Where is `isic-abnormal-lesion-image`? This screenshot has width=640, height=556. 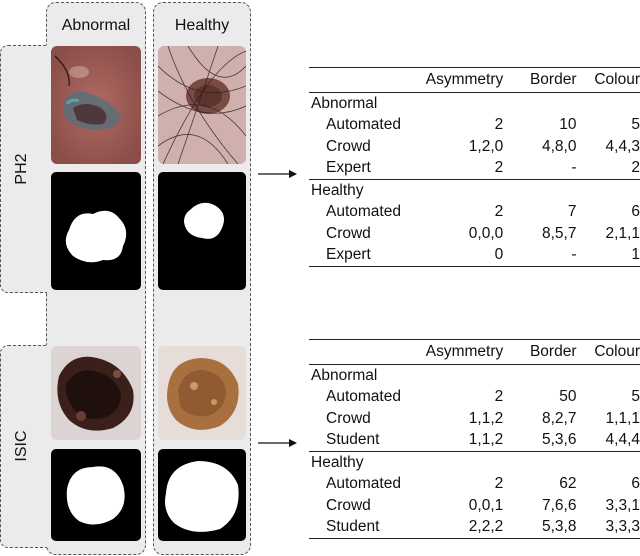 isic-abnormal-lesion-image is located at coordinates (96, 393).